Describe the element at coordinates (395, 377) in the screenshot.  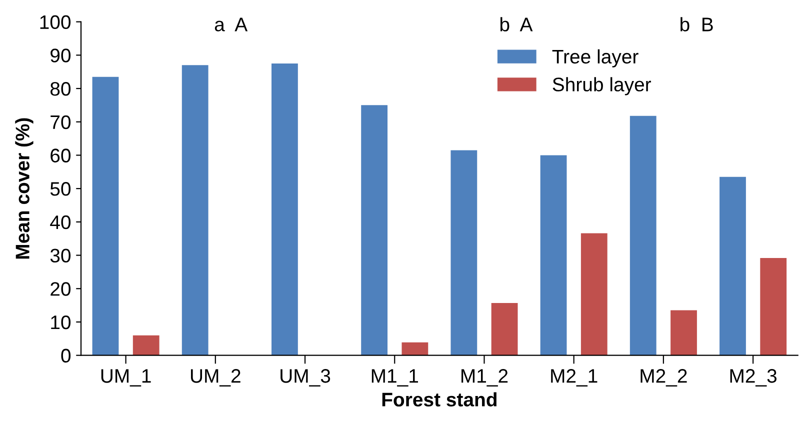
I see `x-tick-label: M1_1` at that location.